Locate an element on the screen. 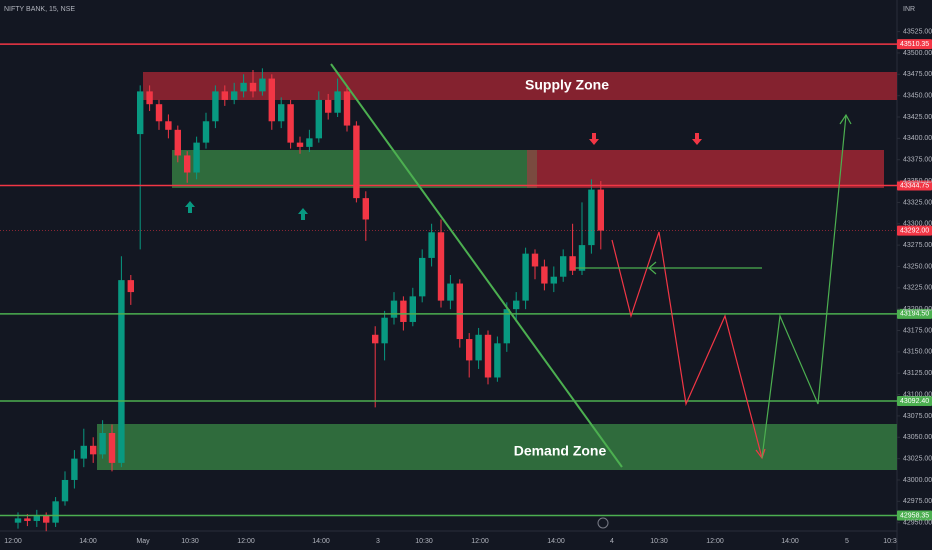 This screenshot has width=932, height=550. level-label: 43092.40 is located at coordinates (914, 401).